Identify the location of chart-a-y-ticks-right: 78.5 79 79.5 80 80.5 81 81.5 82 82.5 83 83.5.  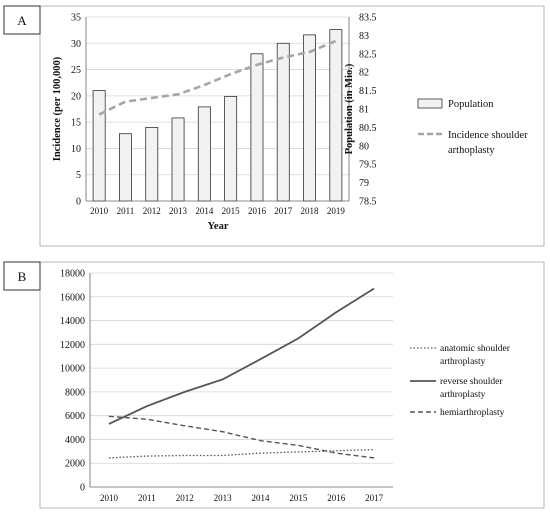
(368, 110).